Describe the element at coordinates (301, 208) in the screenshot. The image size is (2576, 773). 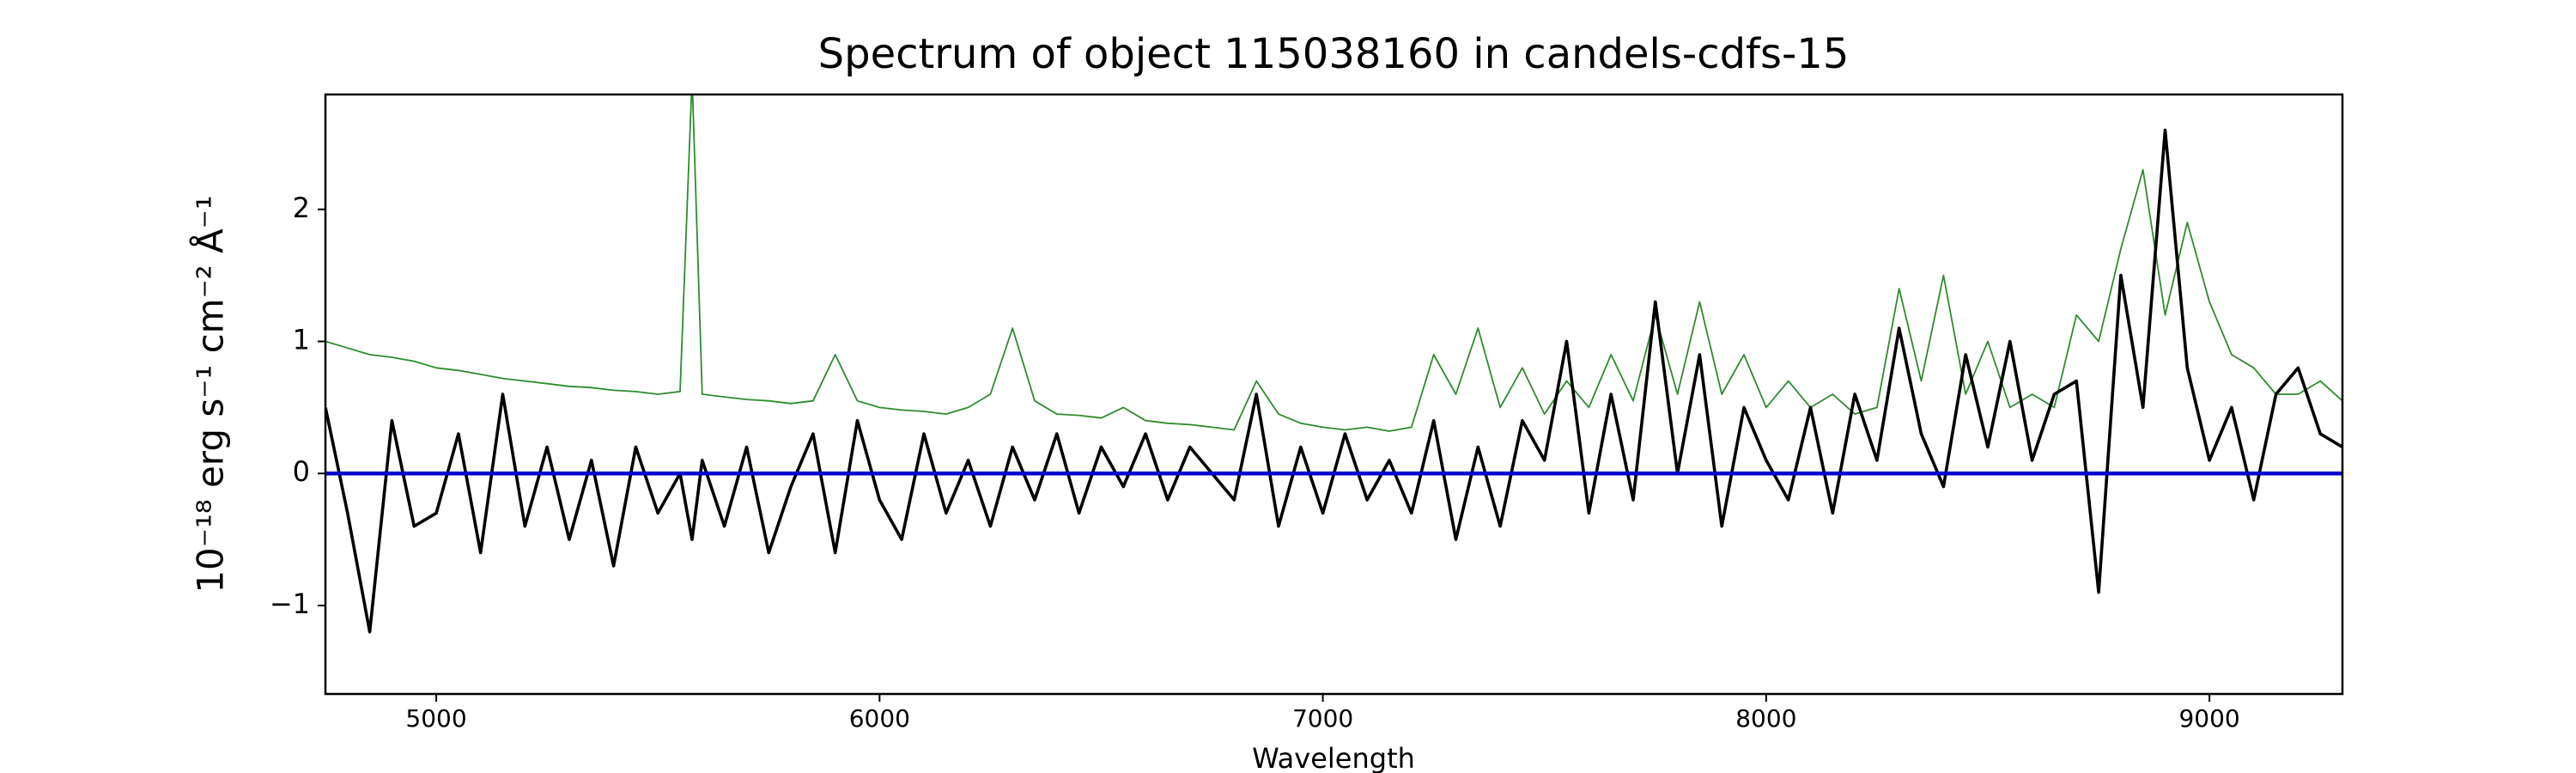
I see `y-tick-label: 2` at that location.